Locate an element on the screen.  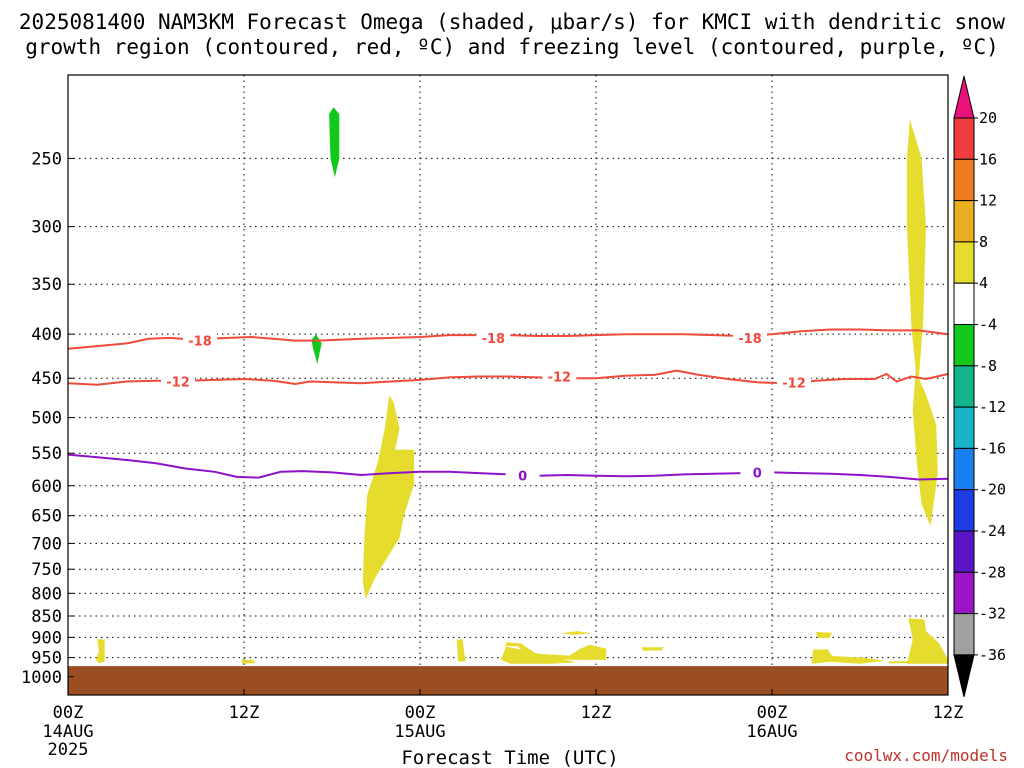
colorbar-label-0: 20 is located at coordinates (988, 118).